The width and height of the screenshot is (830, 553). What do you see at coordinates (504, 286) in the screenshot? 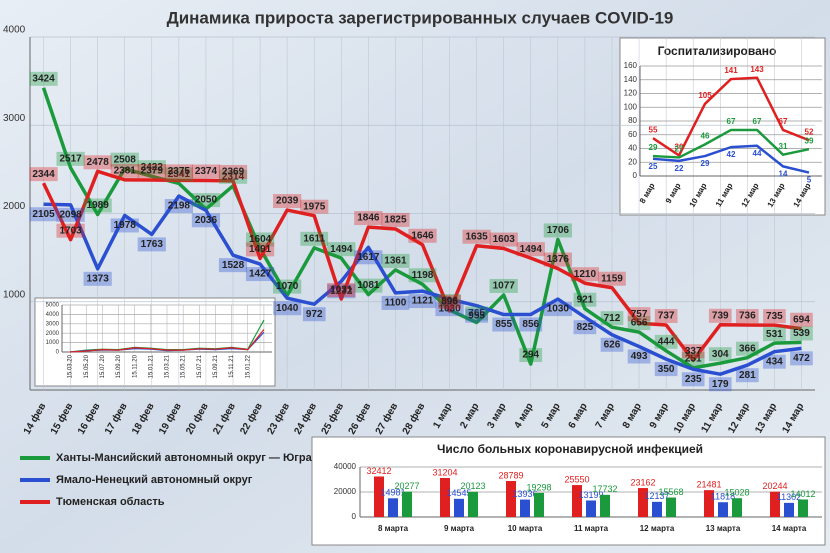
I see `data-label: 1077` at bounding box center [504, 286].